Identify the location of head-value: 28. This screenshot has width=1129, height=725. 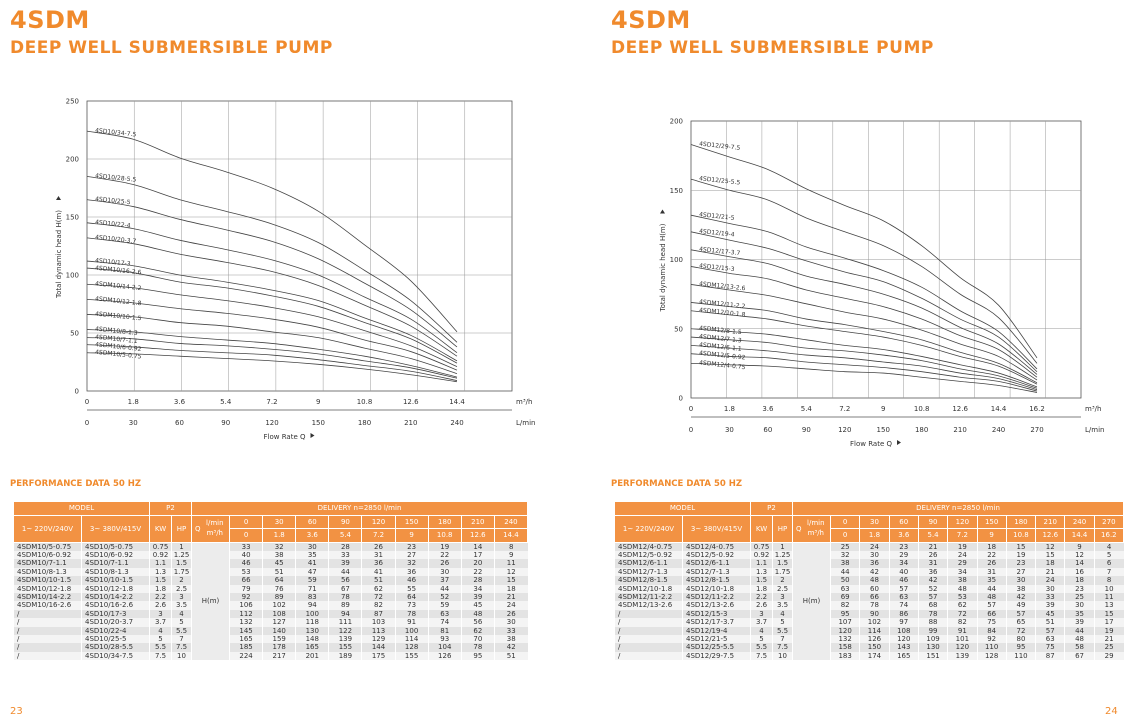
(477, 580).